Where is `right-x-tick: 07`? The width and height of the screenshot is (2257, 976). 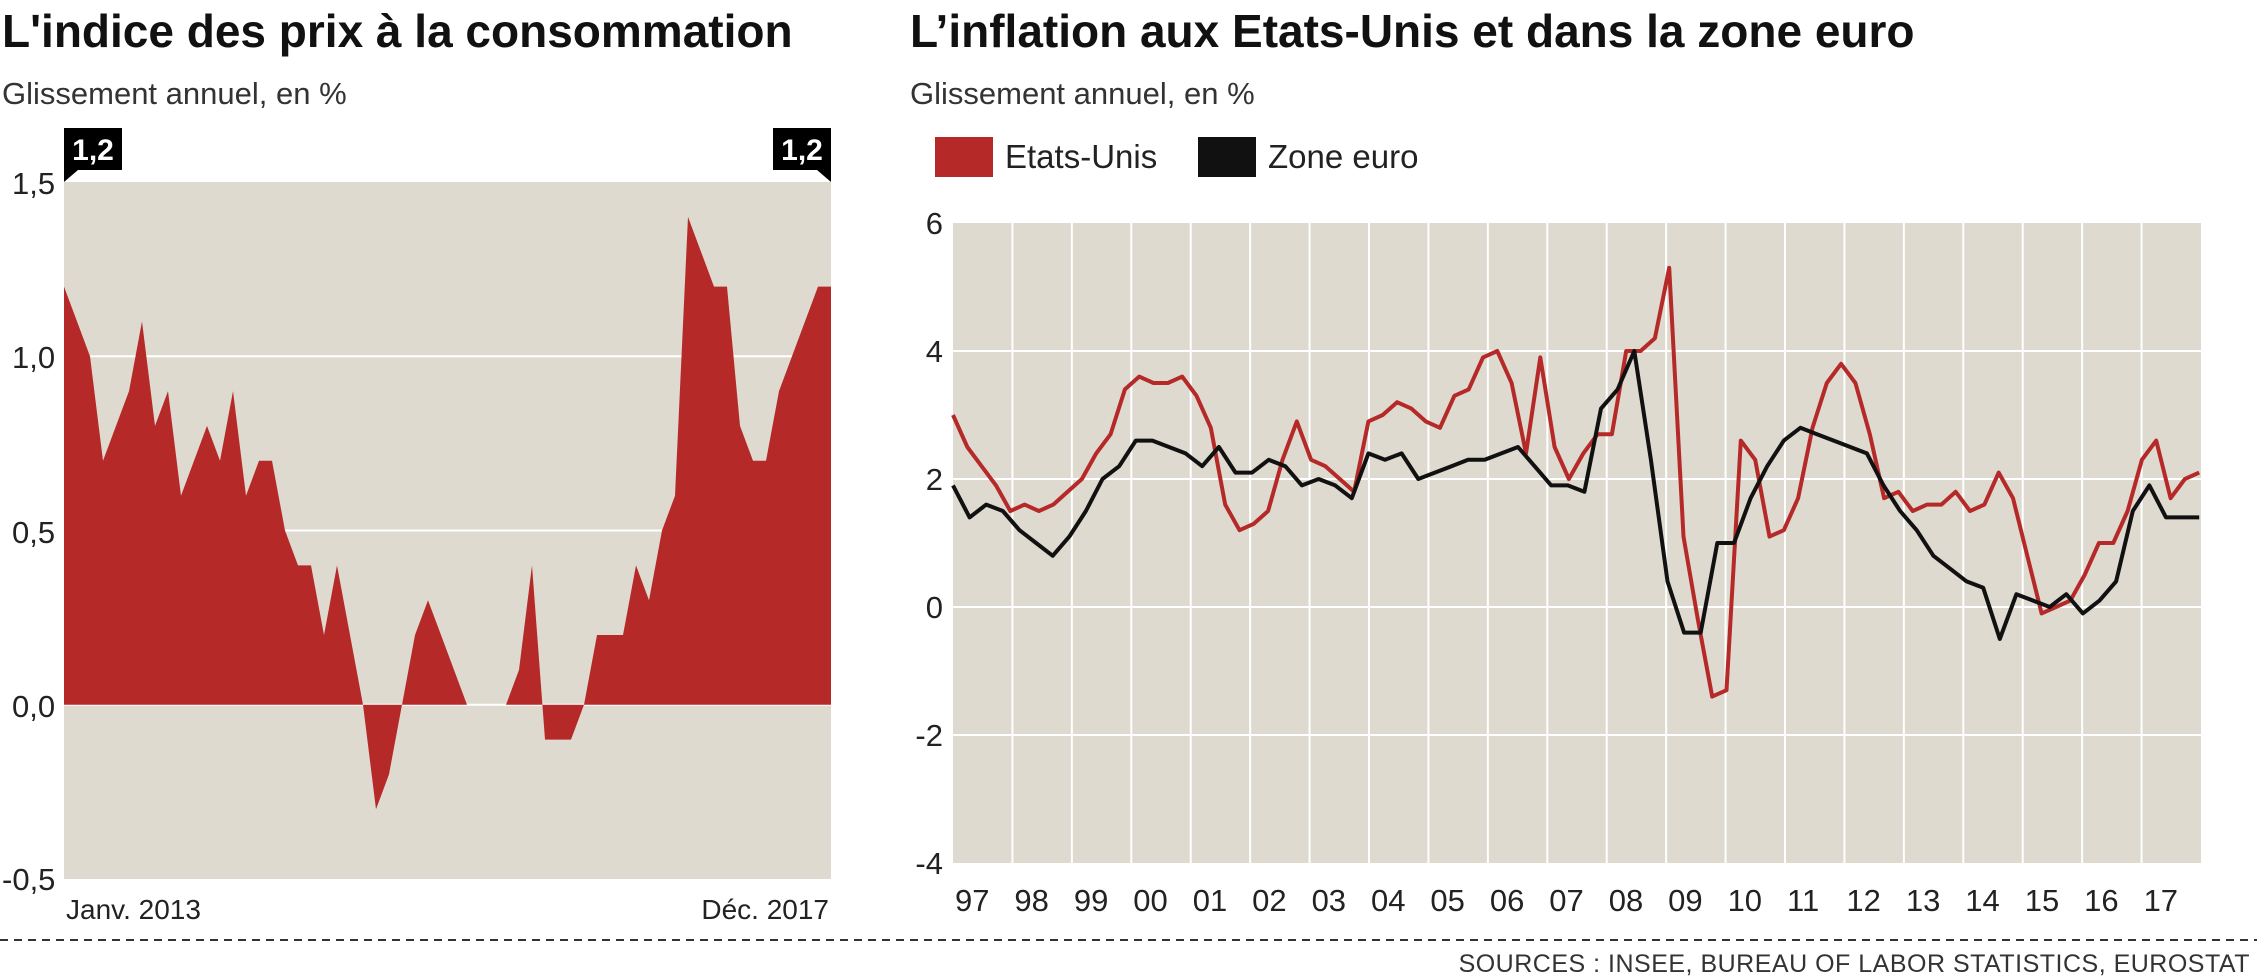 right-x-tick: 07 is located at coordinates (1566, 900).